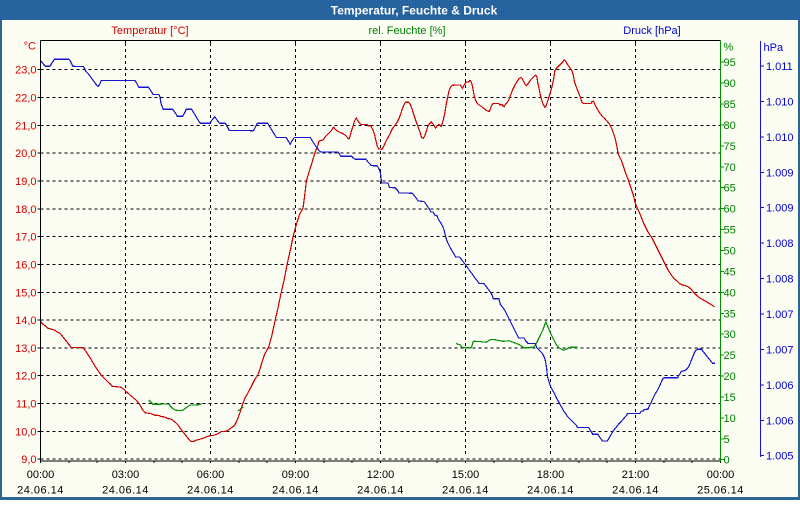 The height and width of the screenshot is (505, 800). I want to click on svg-text: 0, so click(727, 461).